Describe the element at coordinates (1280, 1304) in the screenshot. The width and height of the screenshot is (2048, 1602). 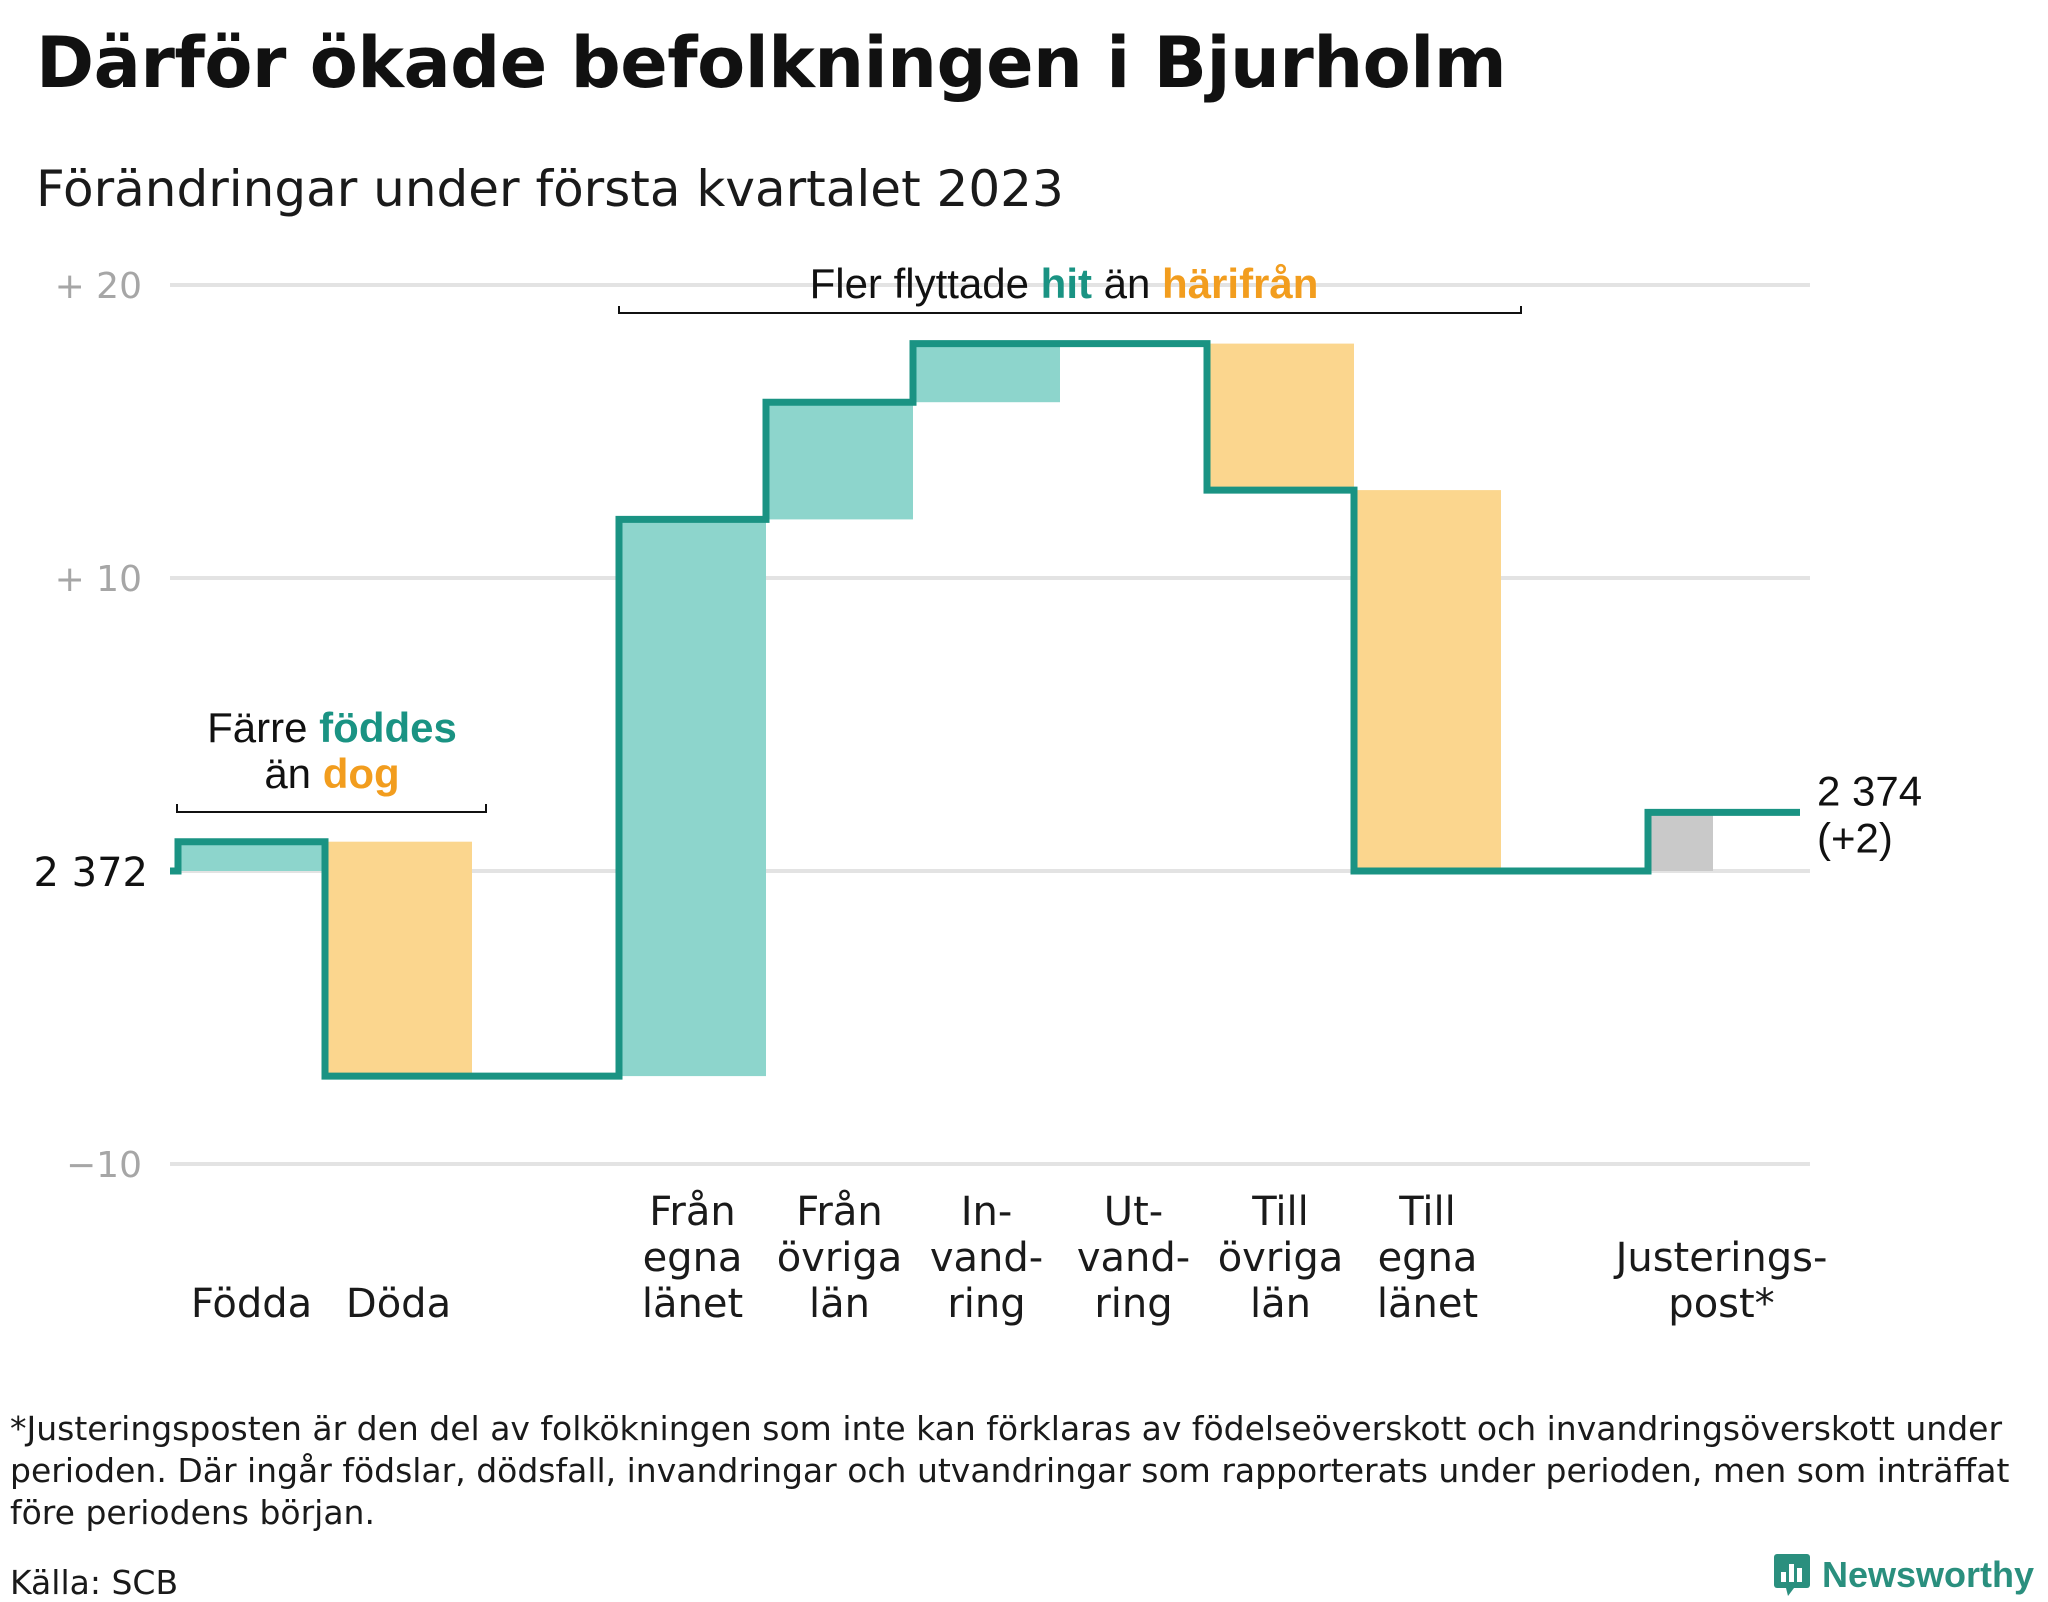
I see `x-label-till_ovriga: län` at that location.